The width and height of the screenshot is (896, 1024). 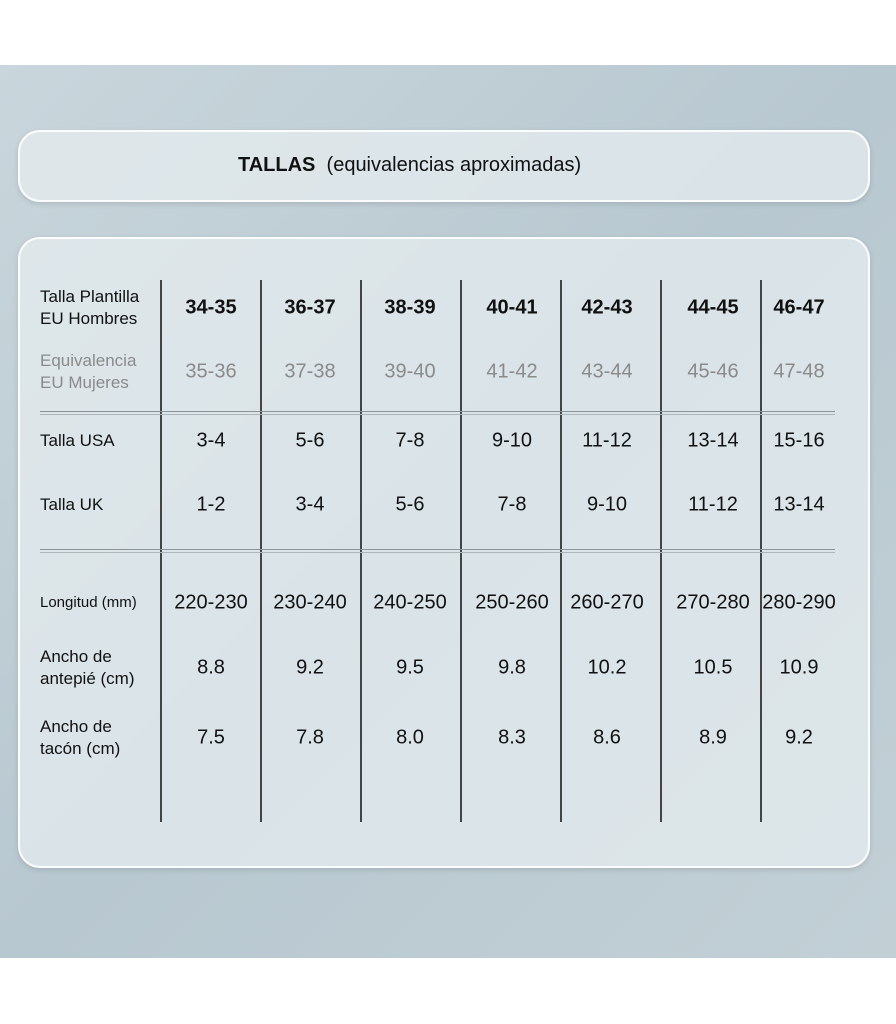 What do you see at coordinates (799, 307) in the screenshot?
I see `cell: 46-47` at bounding box center [799, 307].